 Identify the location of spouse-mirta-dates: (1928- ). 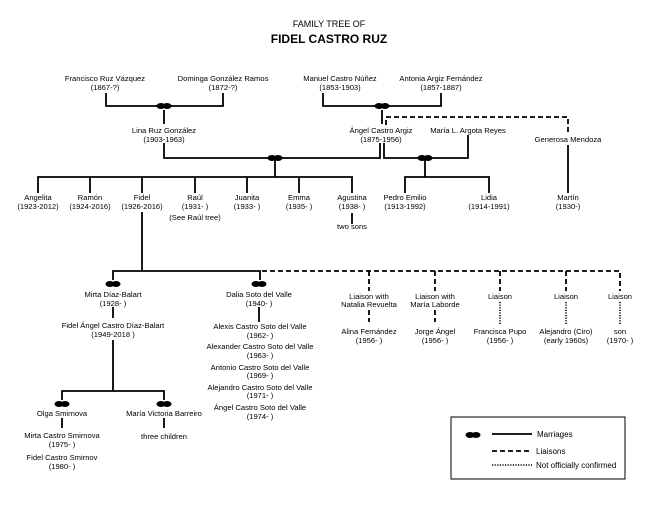
(113, 303).